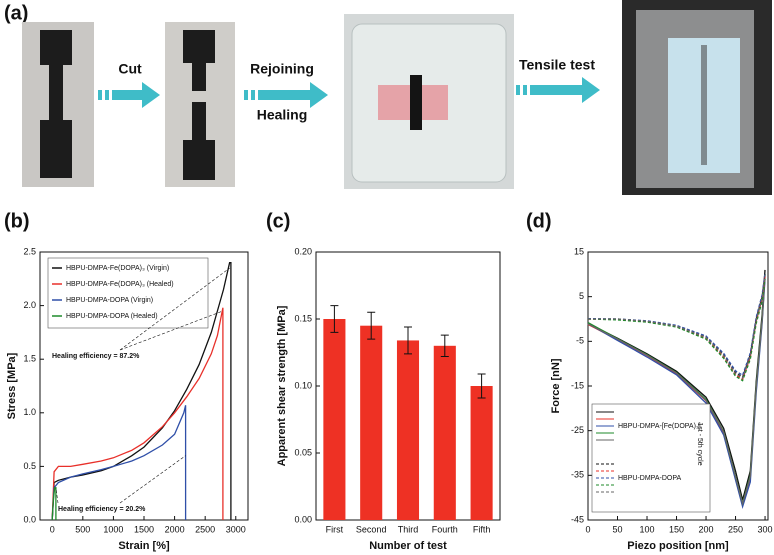  What do you see at coordinates (96, 356) in the screenshot?
I see `annotation: Healing efficiency = 87.2%` at bounding box center [96, 356].